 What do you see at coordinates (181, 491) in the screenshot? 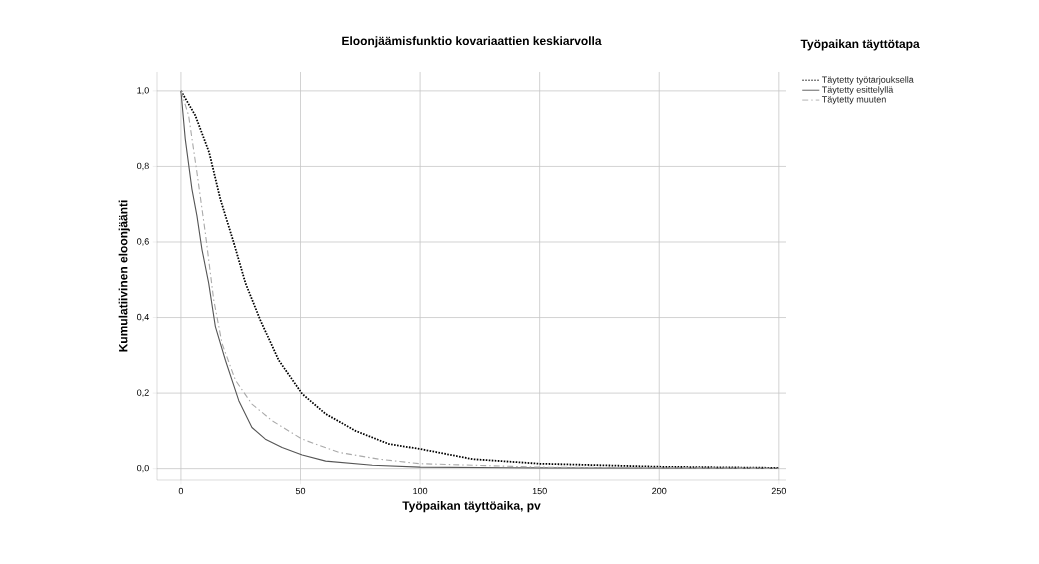
I see `x-tick-label: 0` at bounding box center [181, 491].